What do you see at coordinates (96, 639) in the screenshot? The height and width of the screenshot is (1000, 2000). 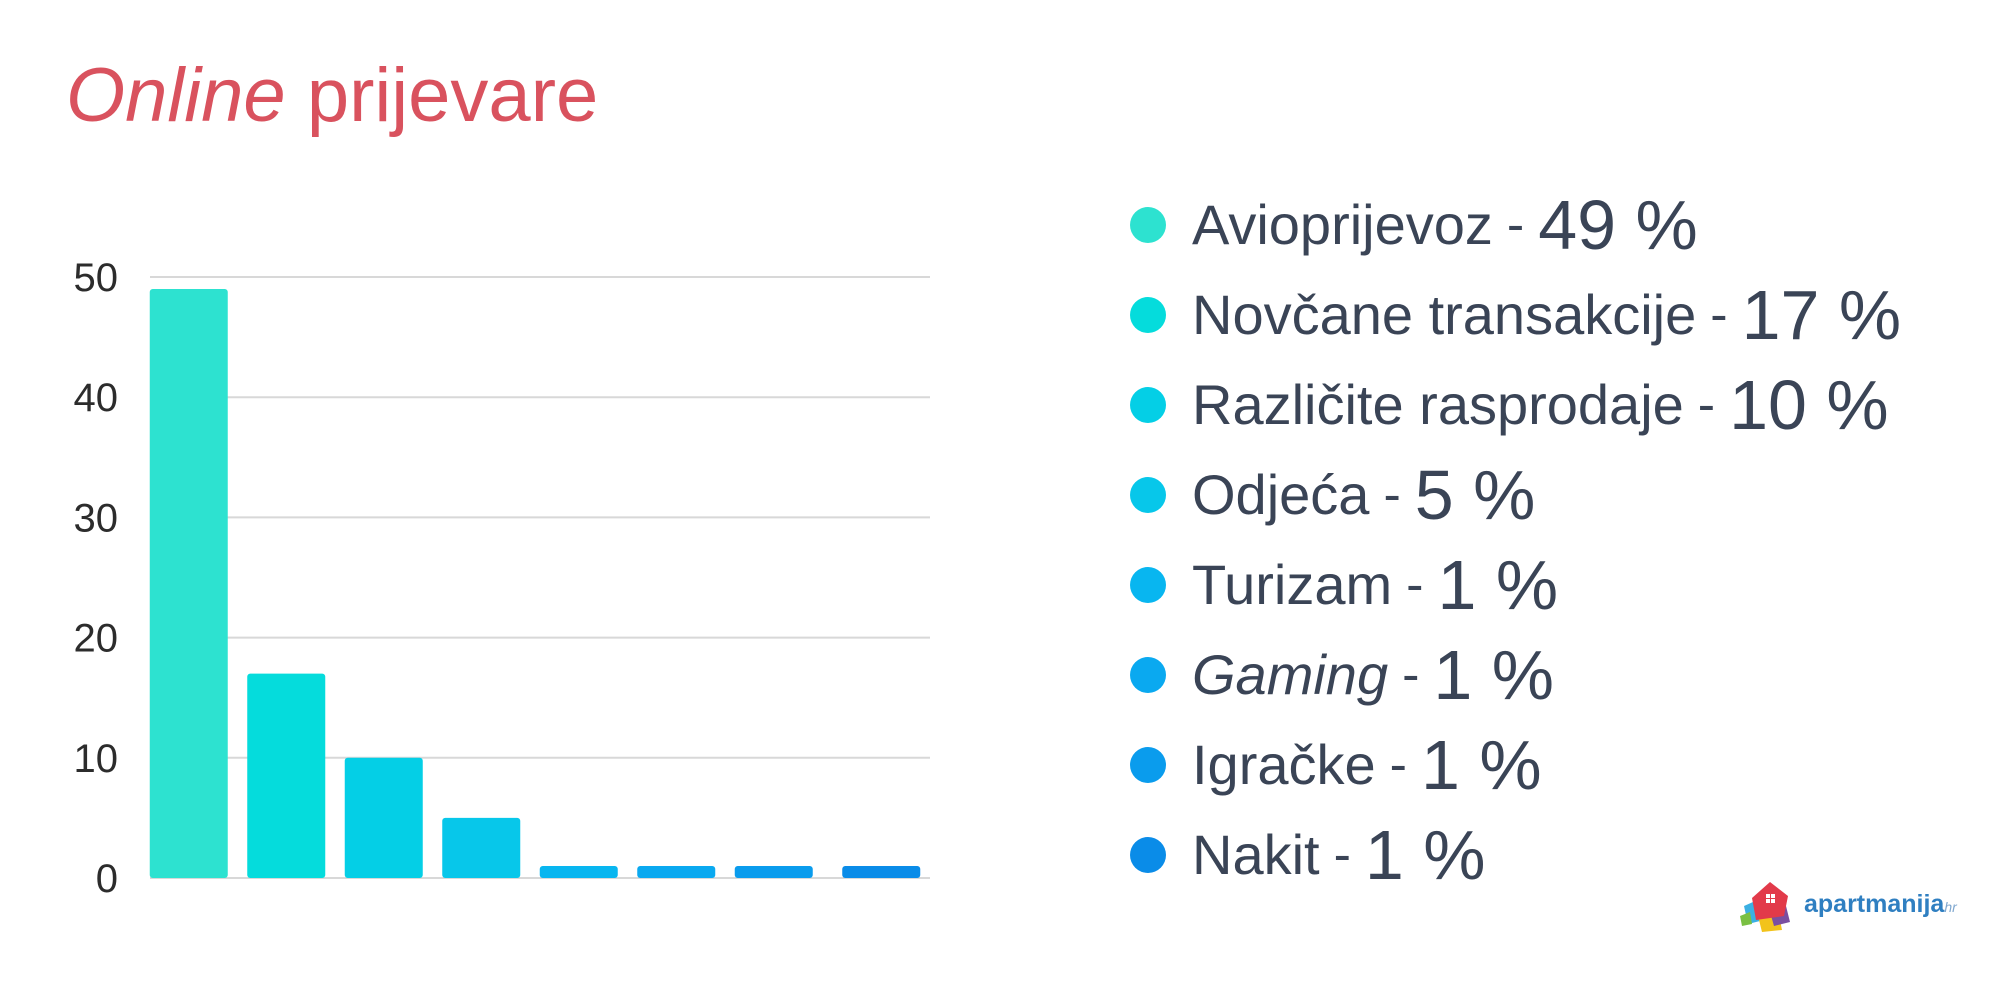 I see `y-tick-label: 20` at bounding box center [96, 639].